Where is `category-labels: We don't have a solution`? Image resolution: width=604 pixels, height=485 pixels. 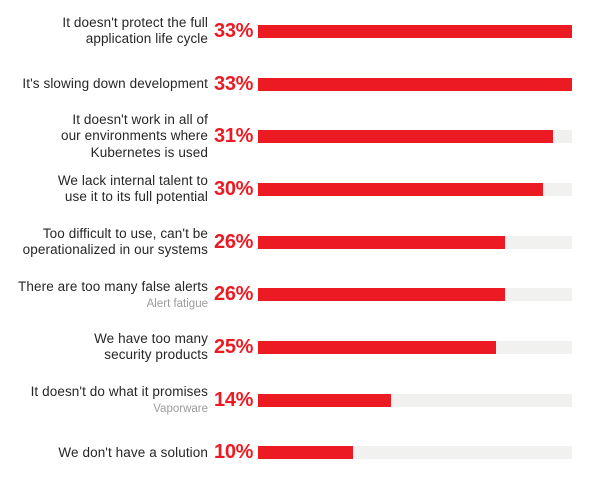 category-labels: We don't have a solution is located at coordinates (104, 453).